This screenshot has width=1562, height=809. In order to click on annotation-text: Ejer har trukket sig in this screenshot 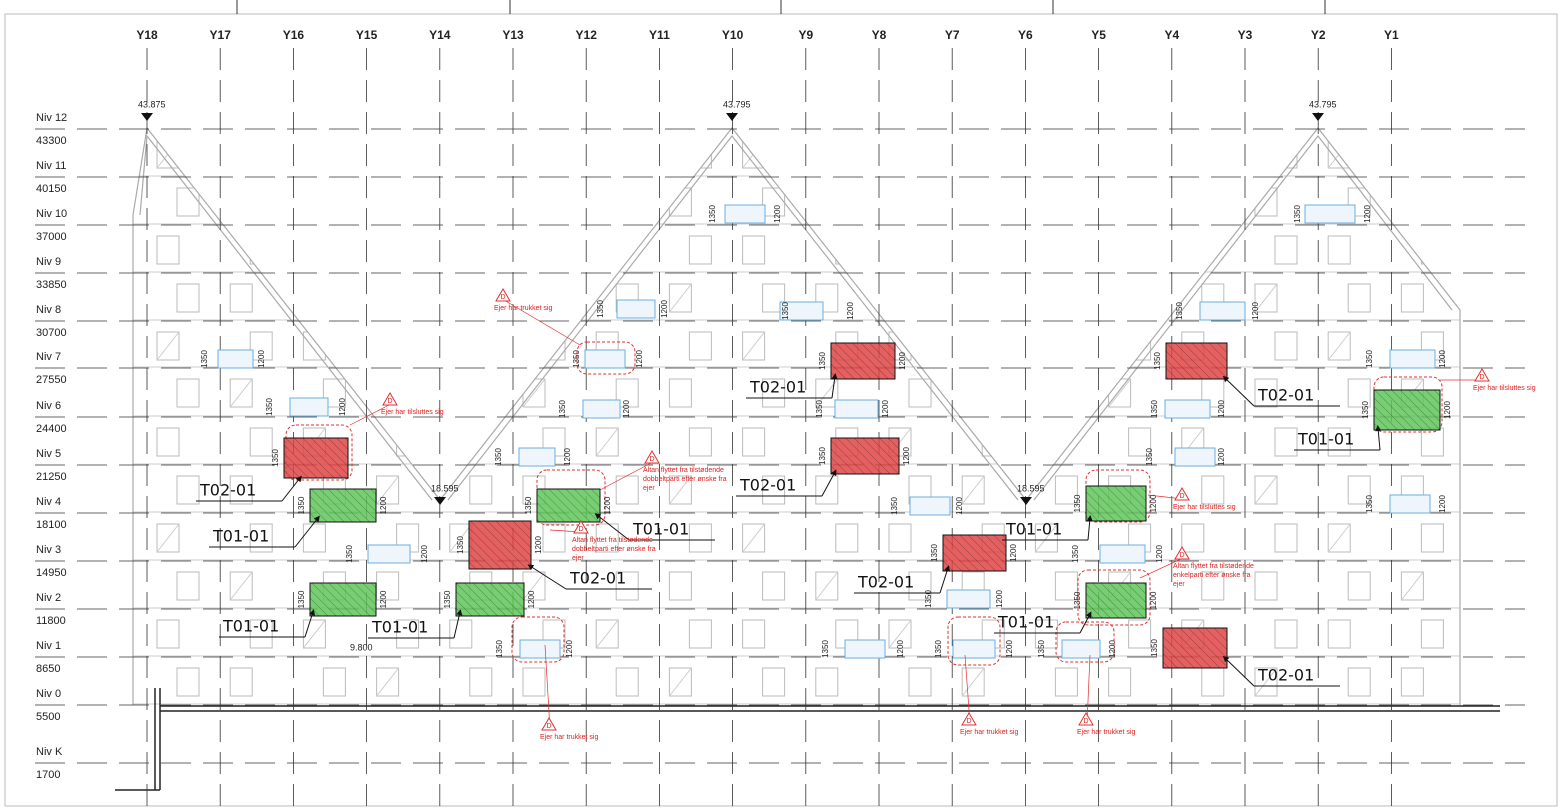, I will do `click(1106, 732)`.